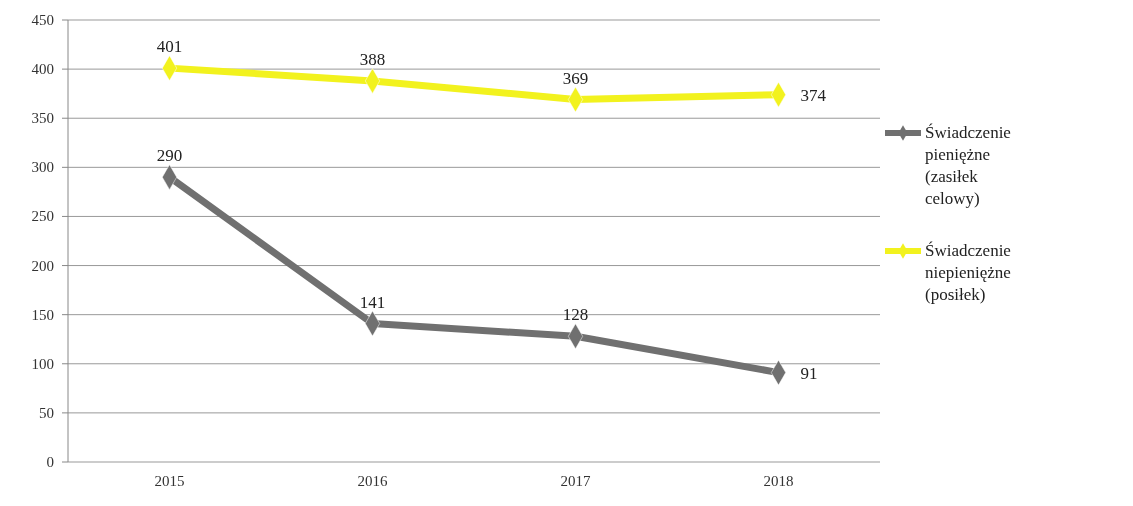 Image resolution: width=1133 pixels, height=506 pixels. Describe the element at coordinates (42, 265) in the screenshot. I see `y-tick-label: 200` at that location.